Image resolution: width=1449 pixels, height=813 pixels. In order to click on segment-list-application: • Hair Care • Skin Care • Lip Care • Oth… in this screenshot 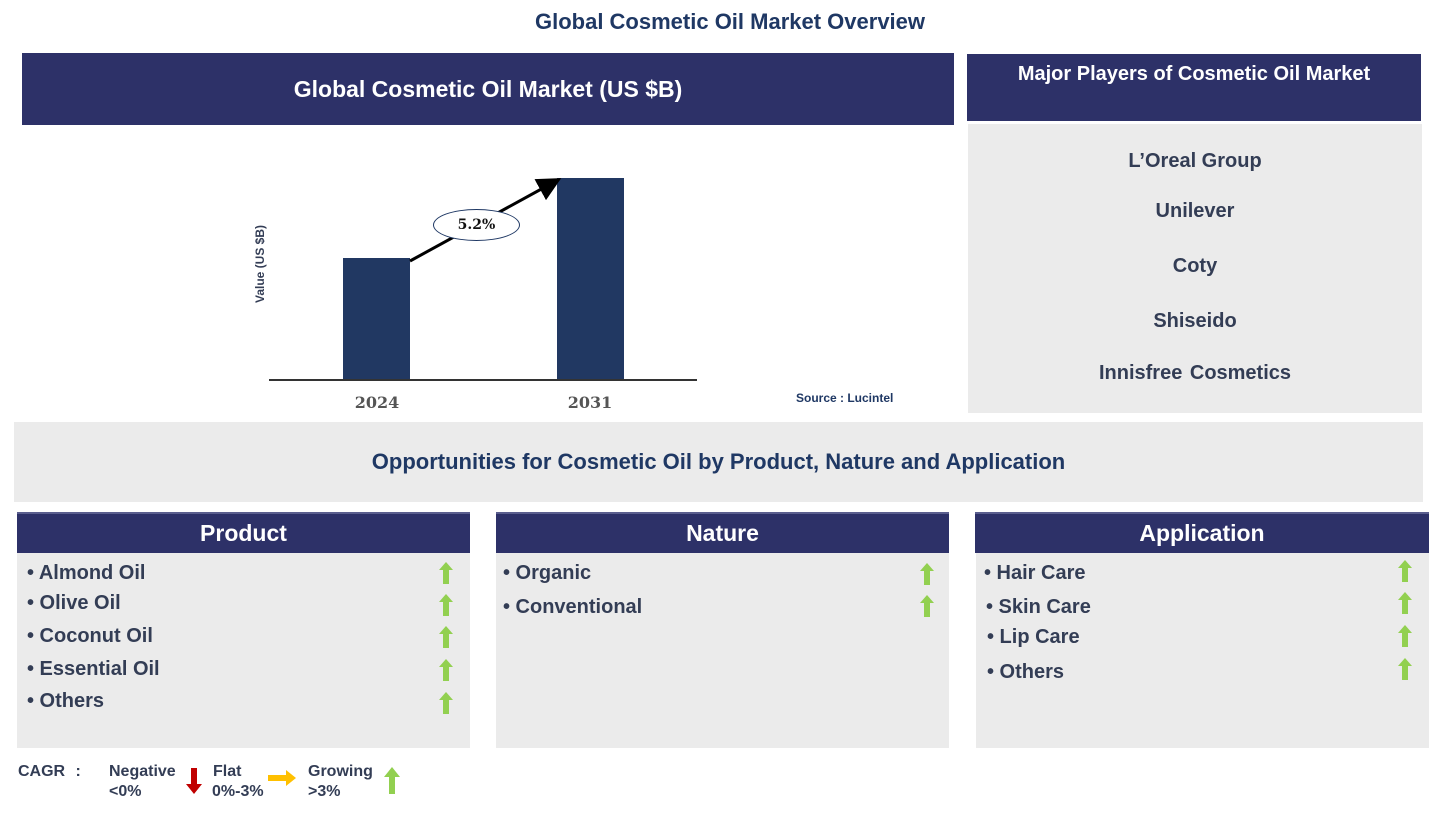, I will do `click(1202, 650)`.